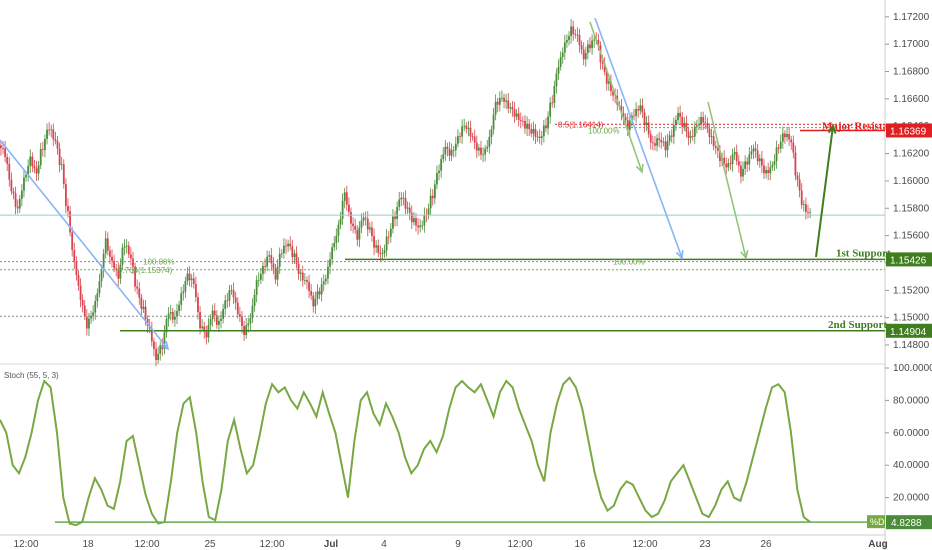  I want to click on x-tick-label: 25, so click(210, 544).